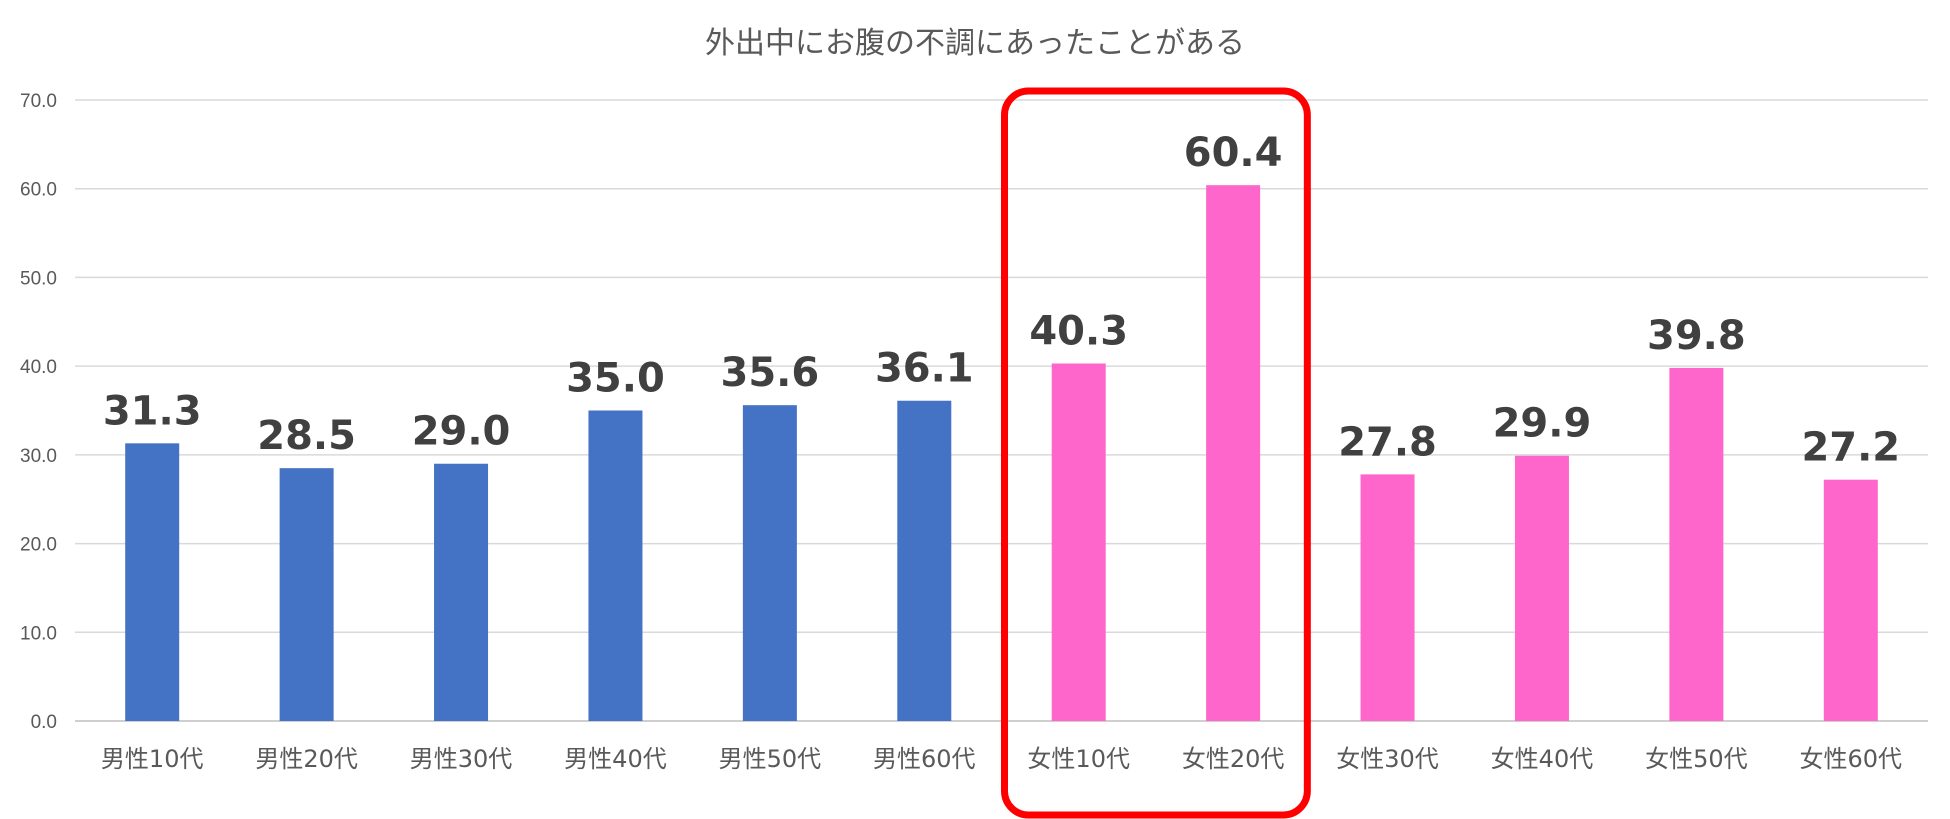  I want to click on chart-title: 外出中にお腹の不調にあったことがある, so click(975, 43).